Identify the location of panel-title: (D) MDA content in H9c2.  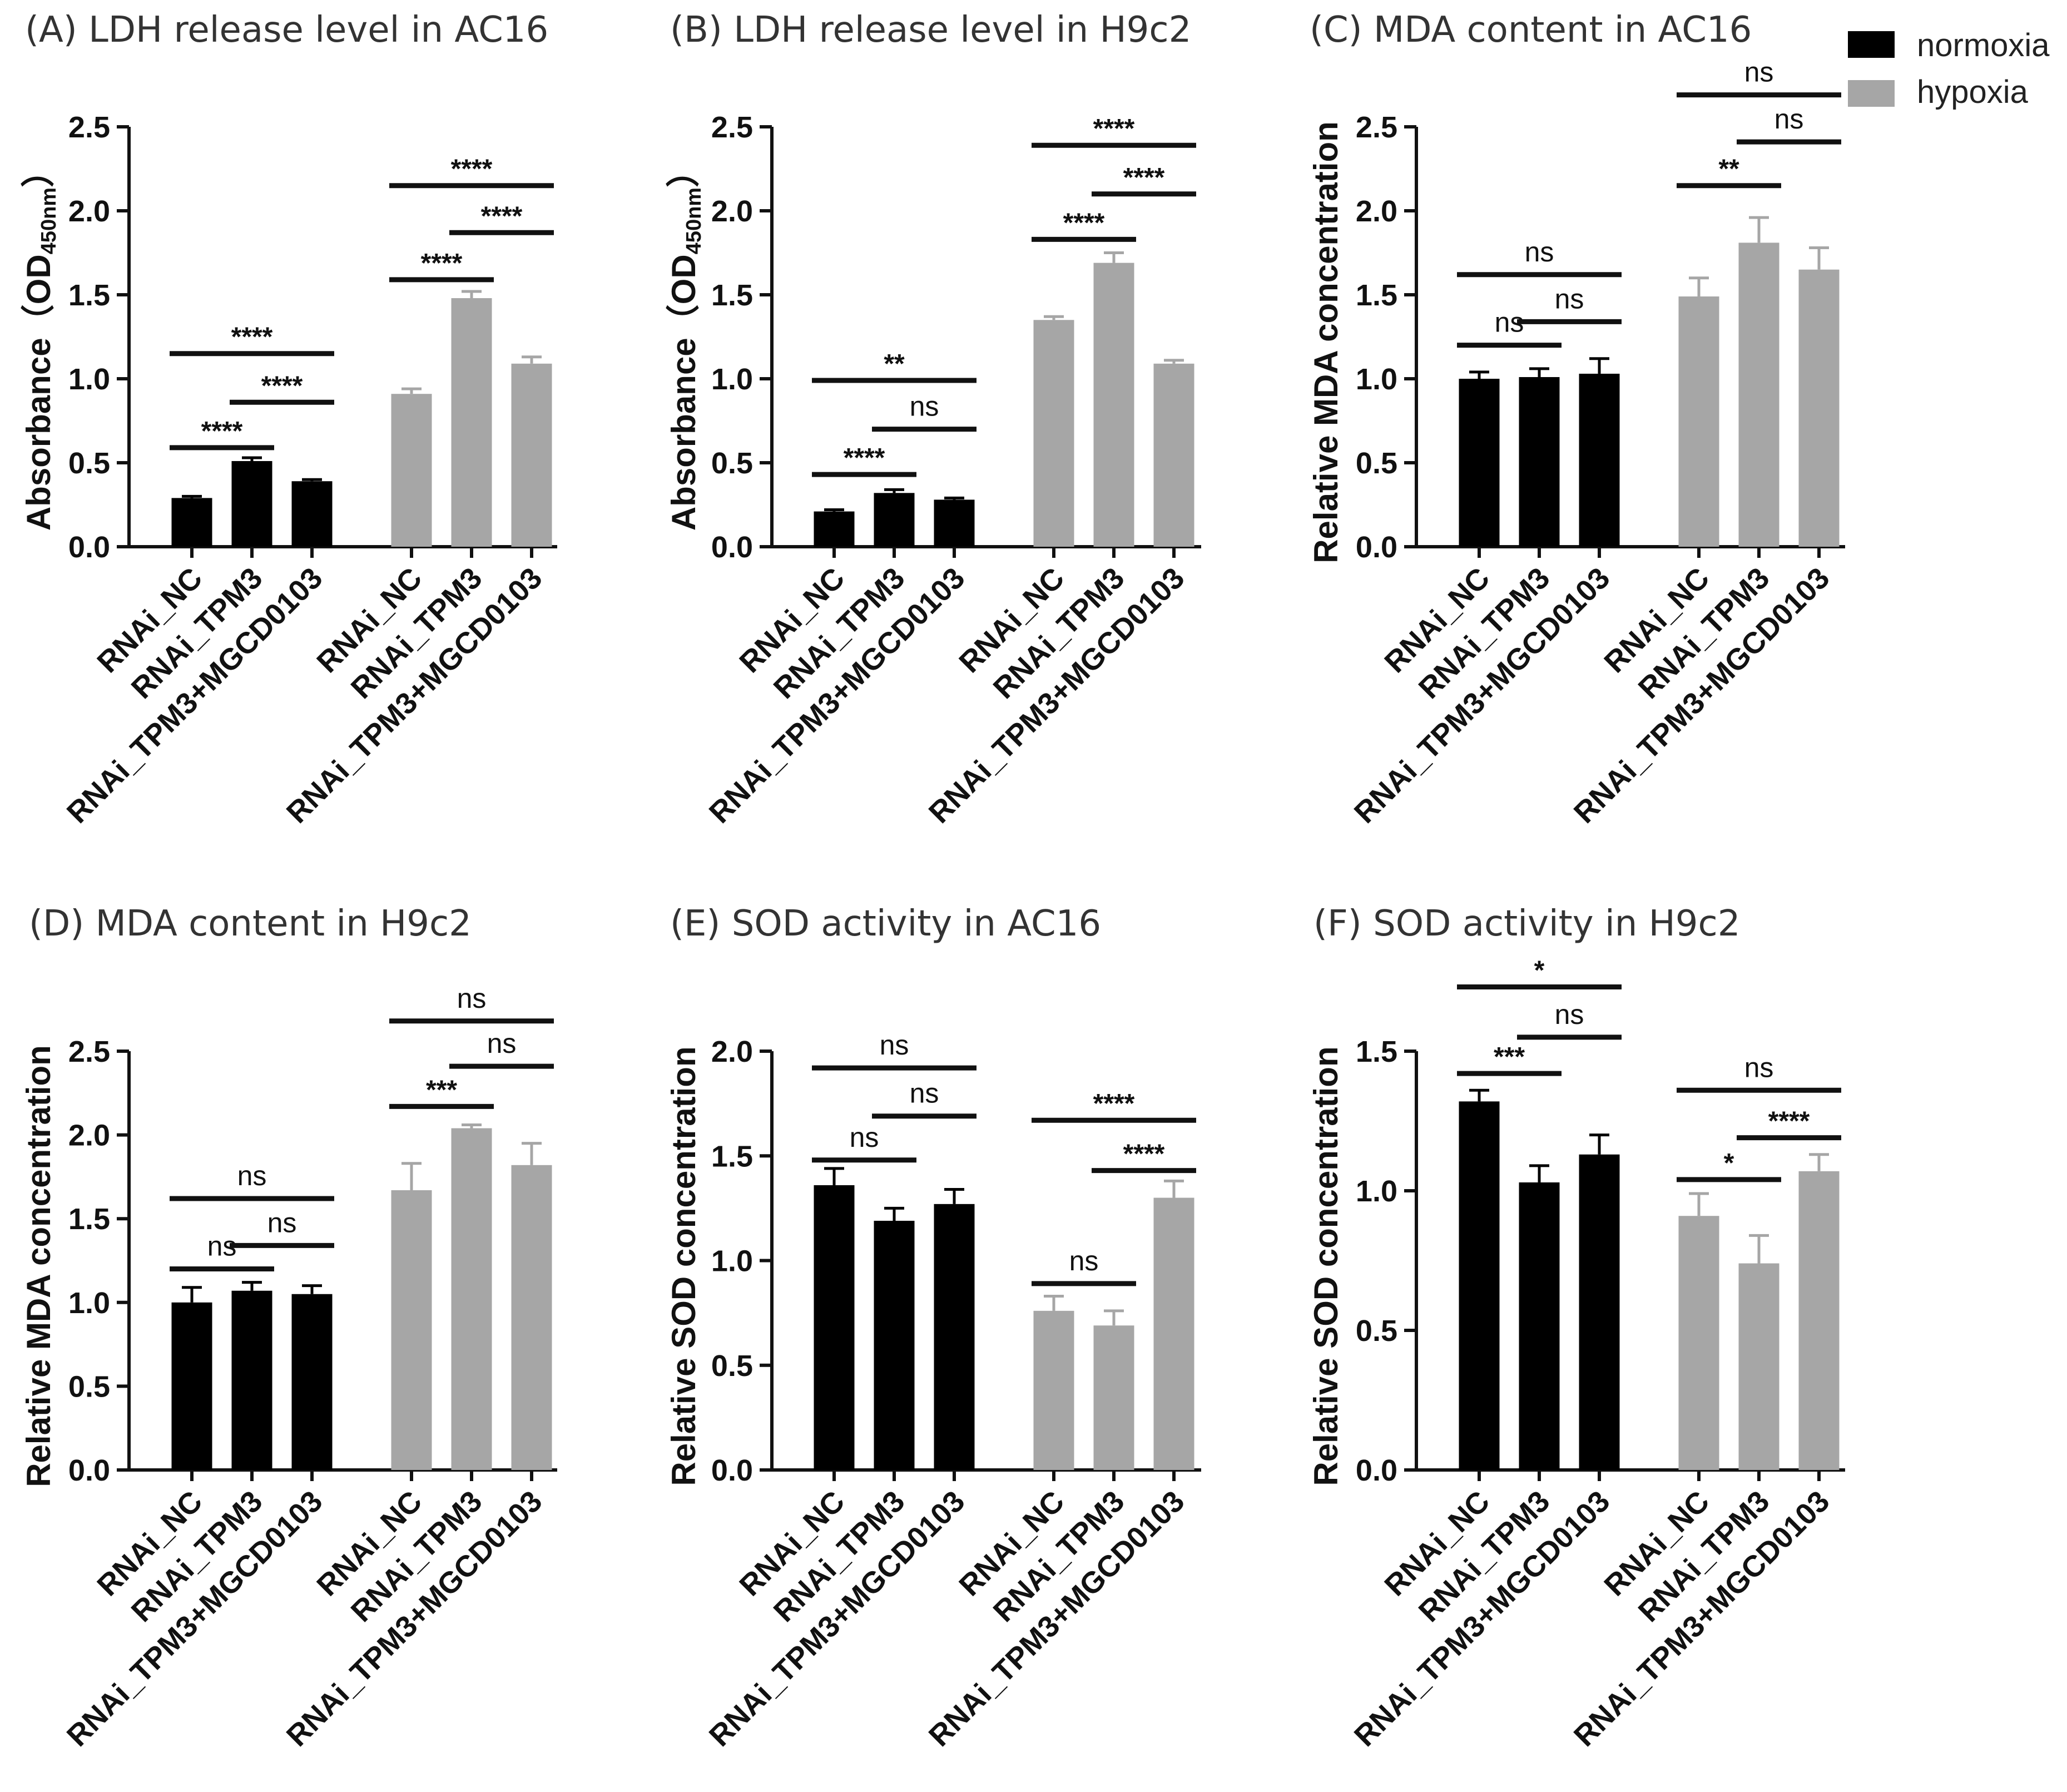
(250, 923).